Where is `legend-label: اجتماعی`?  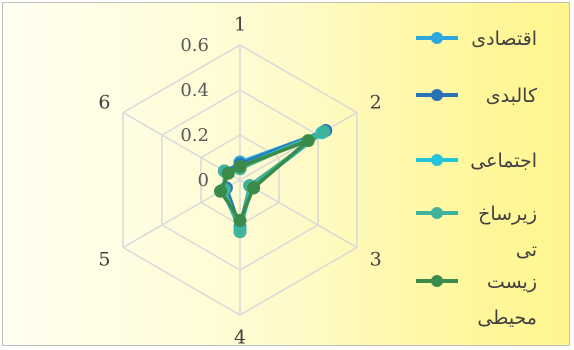 legend-label: اجتماعی is located at coordinates (503, 161).